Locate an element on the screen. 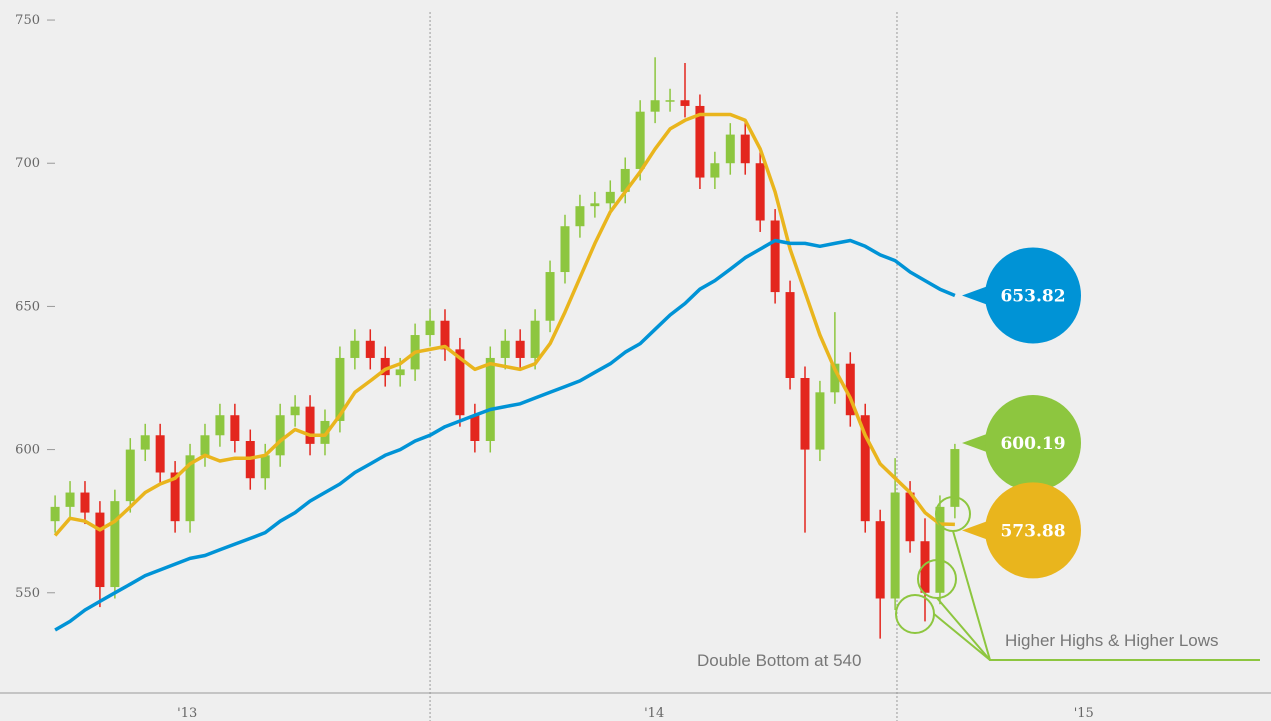  annotation: Double Bottom at 540 is located at coordinates (779, 660).